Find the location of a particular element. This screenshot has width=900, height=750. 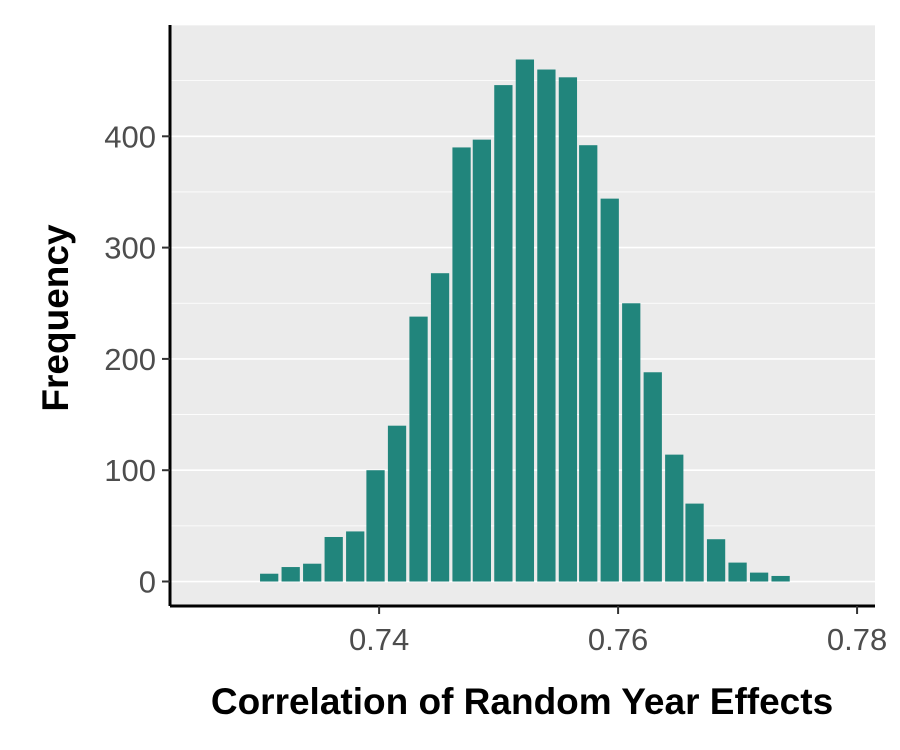

x-axis-title: Correlation of Random Year Effects is located at coordinates (522, 701).